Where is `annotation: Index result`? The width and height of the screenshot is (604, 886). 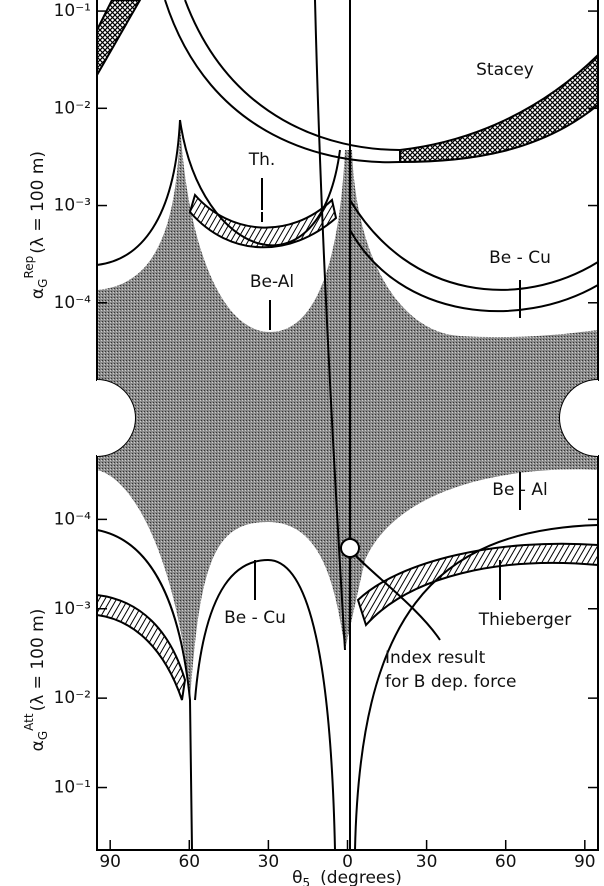 annotation: Index result is located at coordinates (435, 658).